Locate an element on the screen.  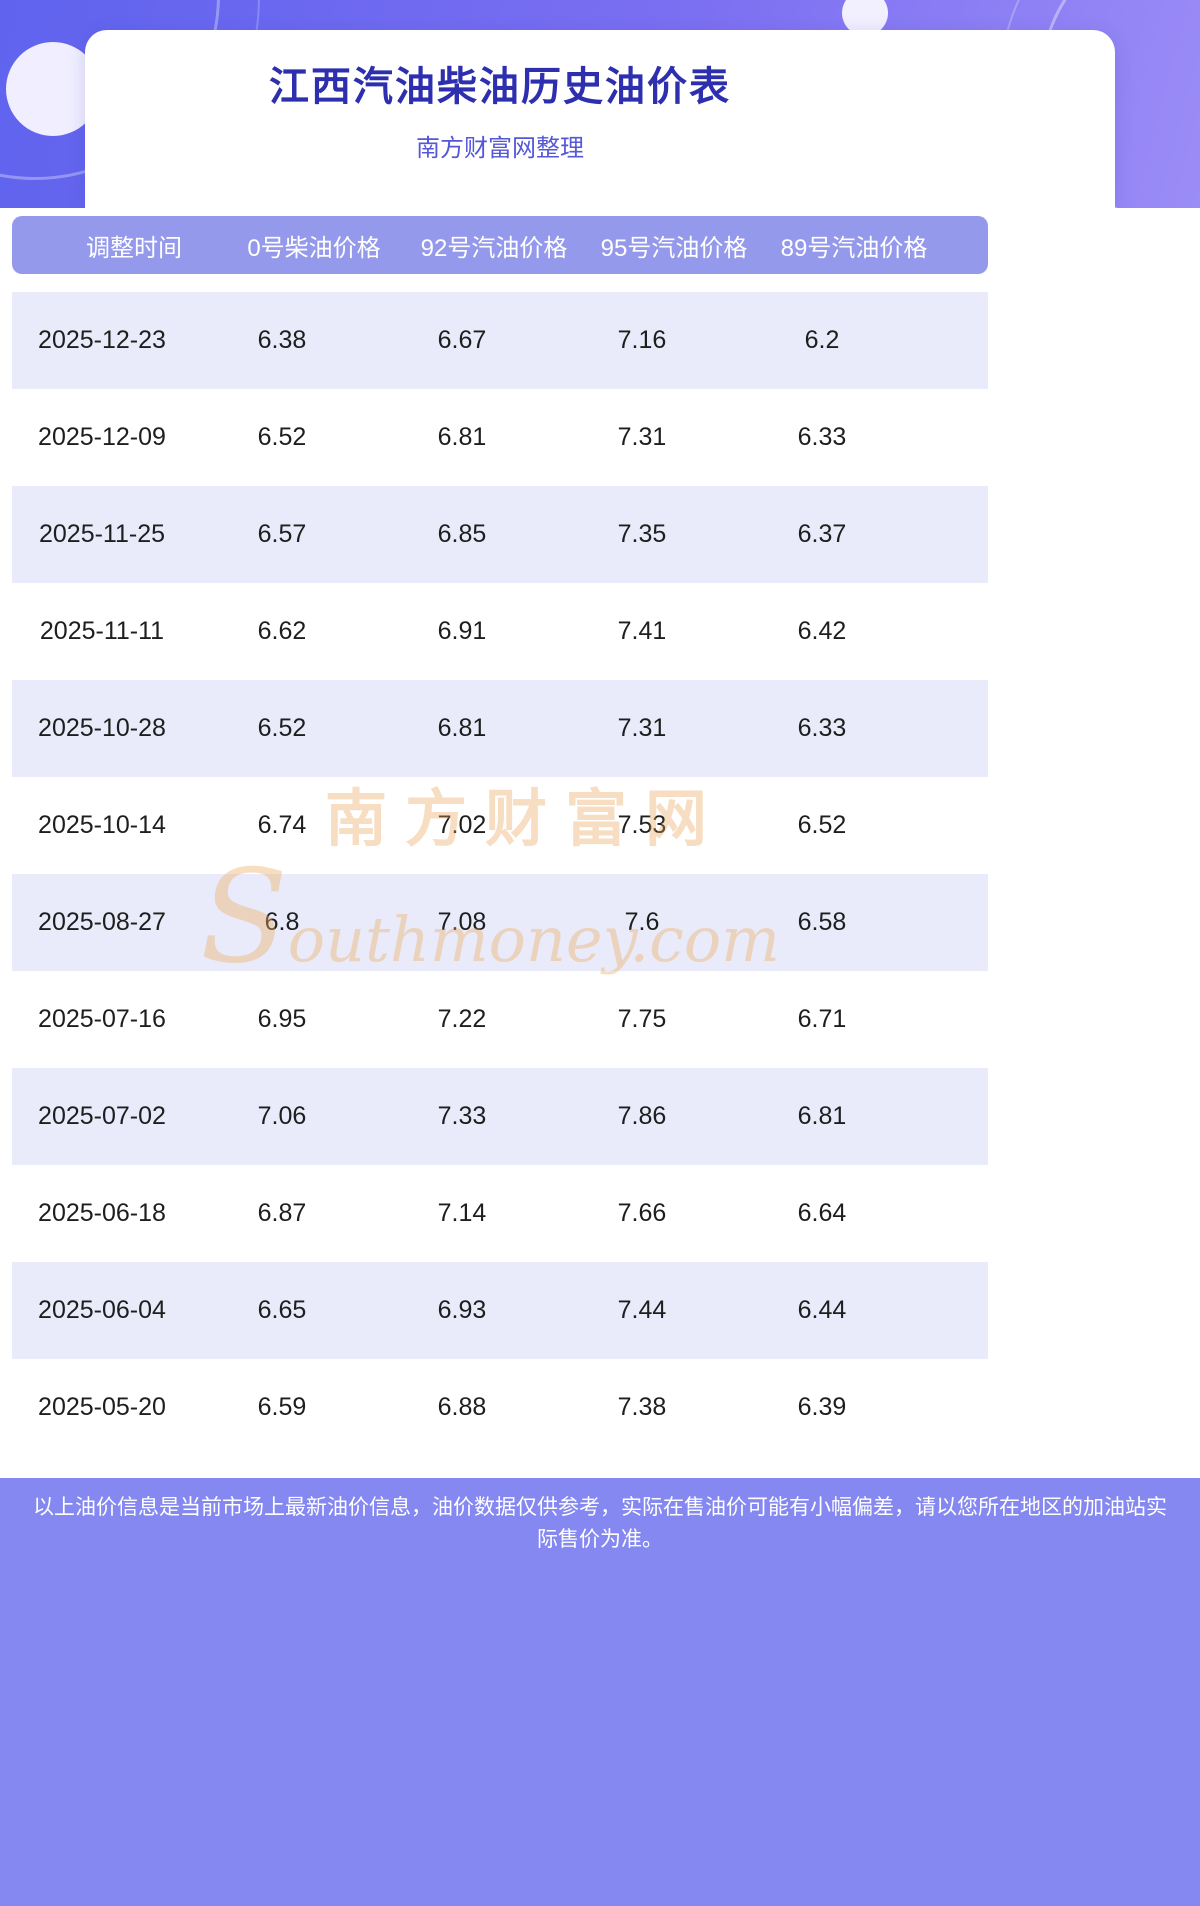
price-cell: 7.06 is located at coordinates (282, 1116).